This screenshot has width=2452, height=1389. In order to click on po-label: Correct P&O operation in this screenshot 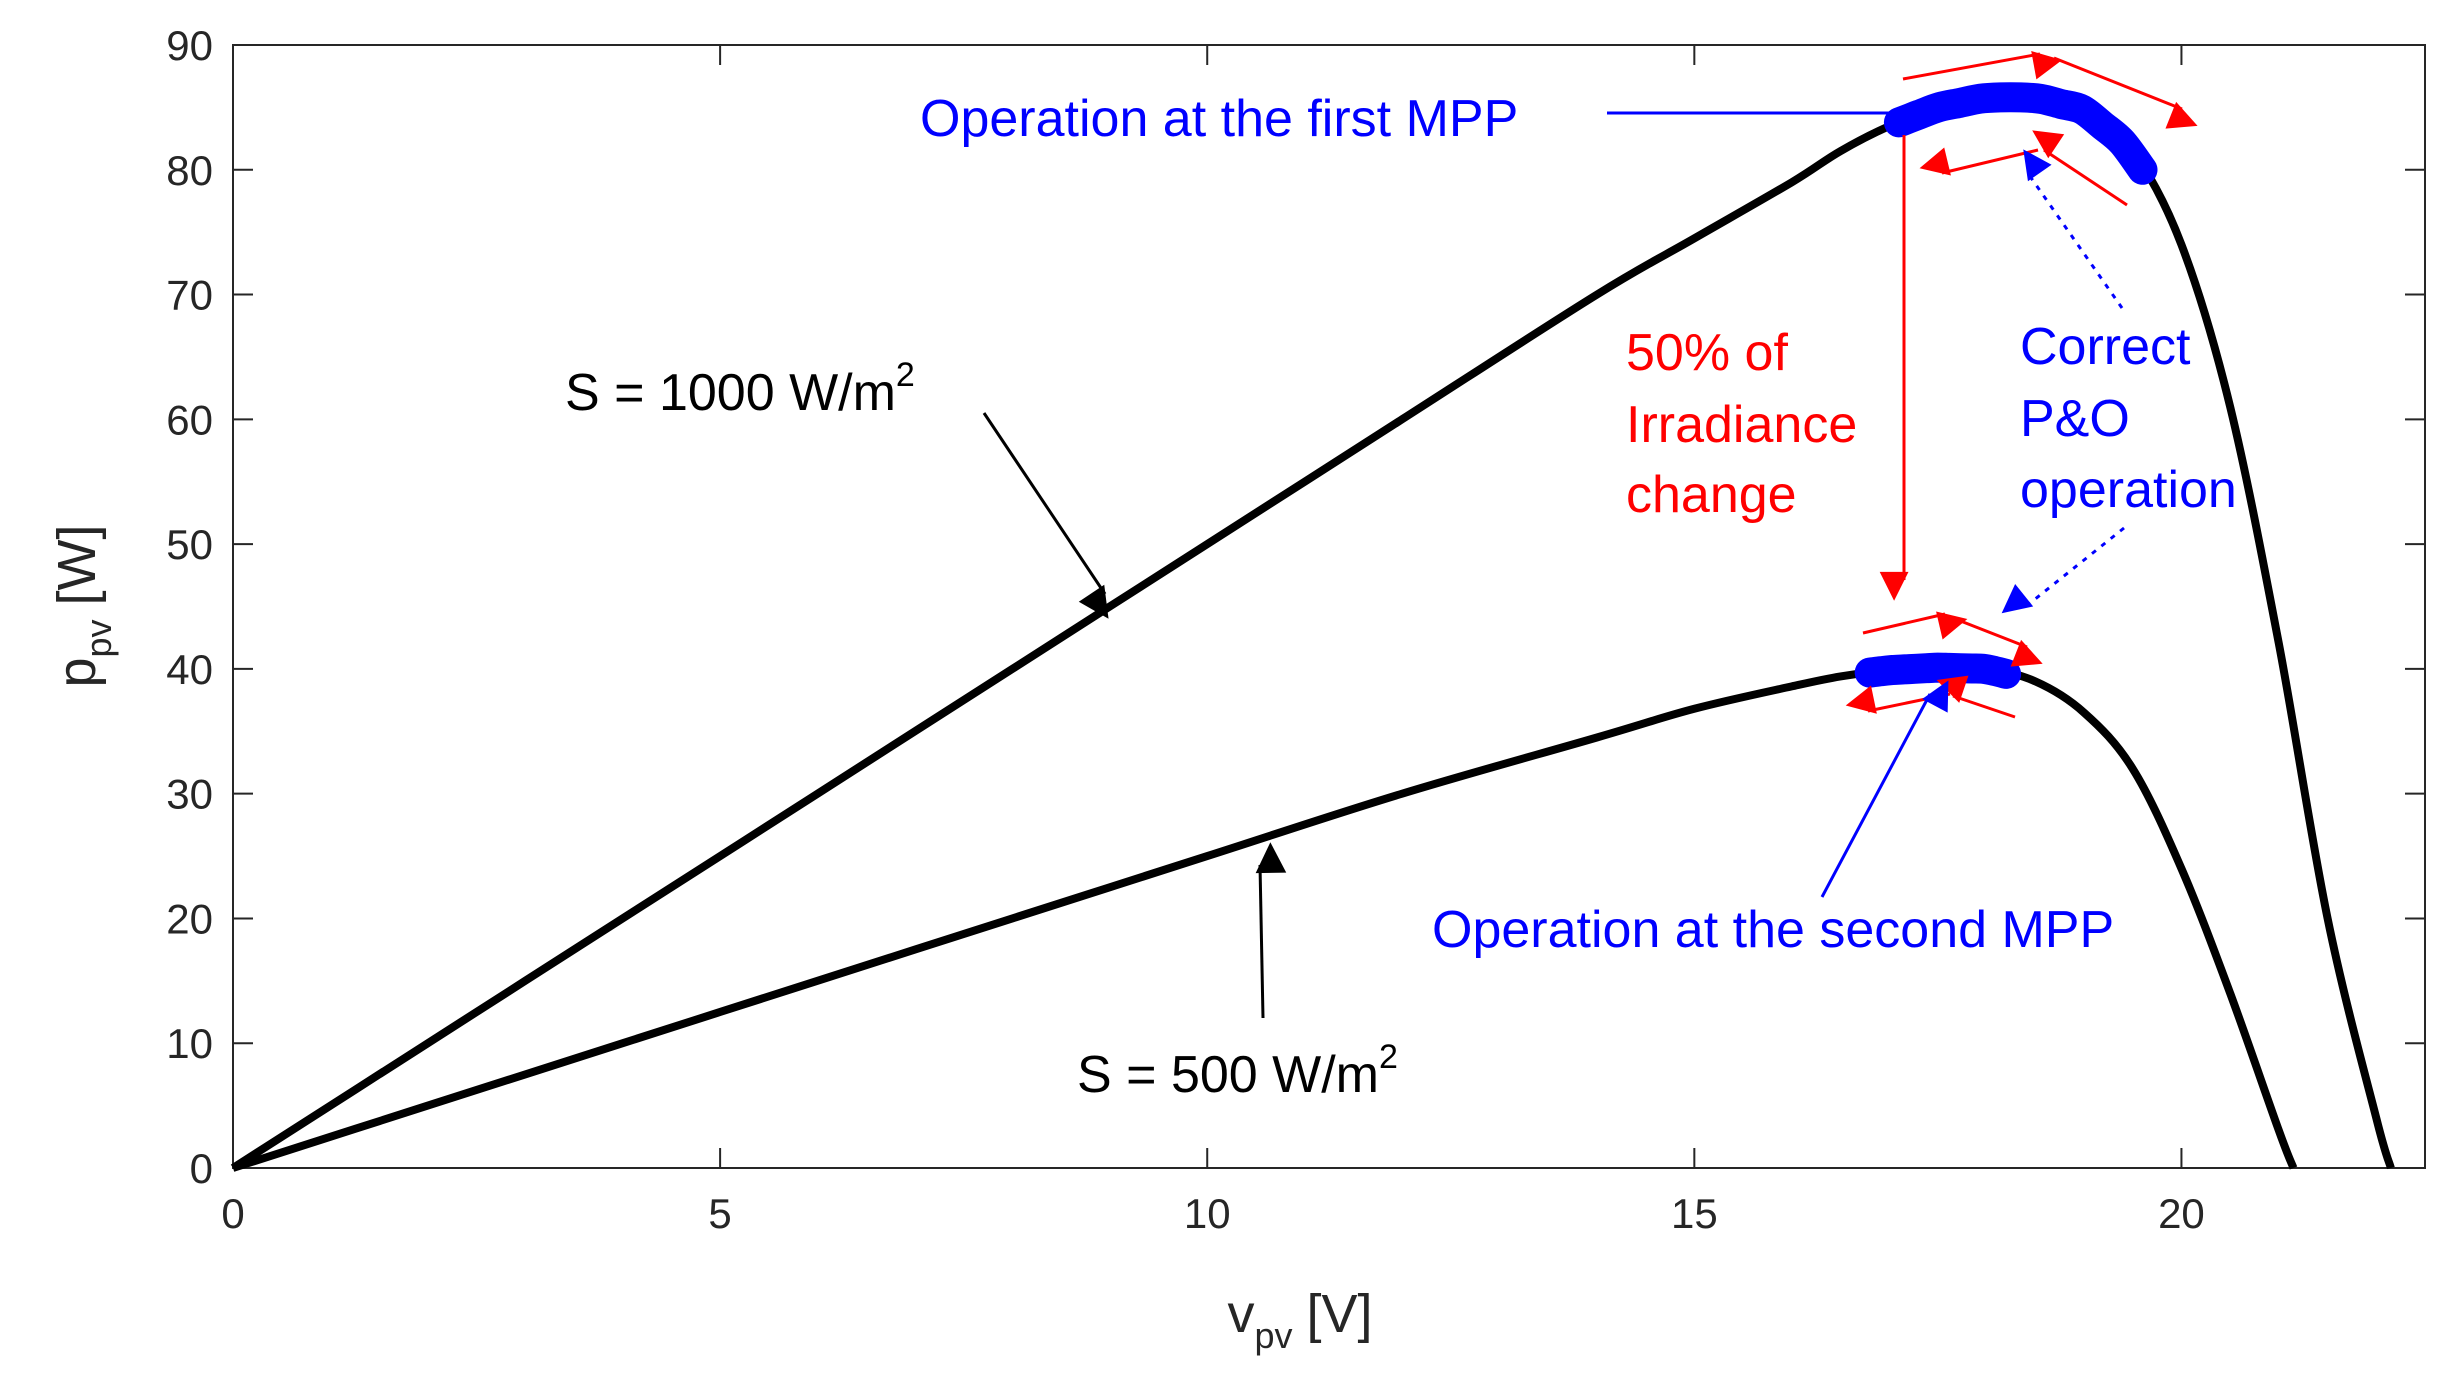, I will do `click(2128, 418)`.